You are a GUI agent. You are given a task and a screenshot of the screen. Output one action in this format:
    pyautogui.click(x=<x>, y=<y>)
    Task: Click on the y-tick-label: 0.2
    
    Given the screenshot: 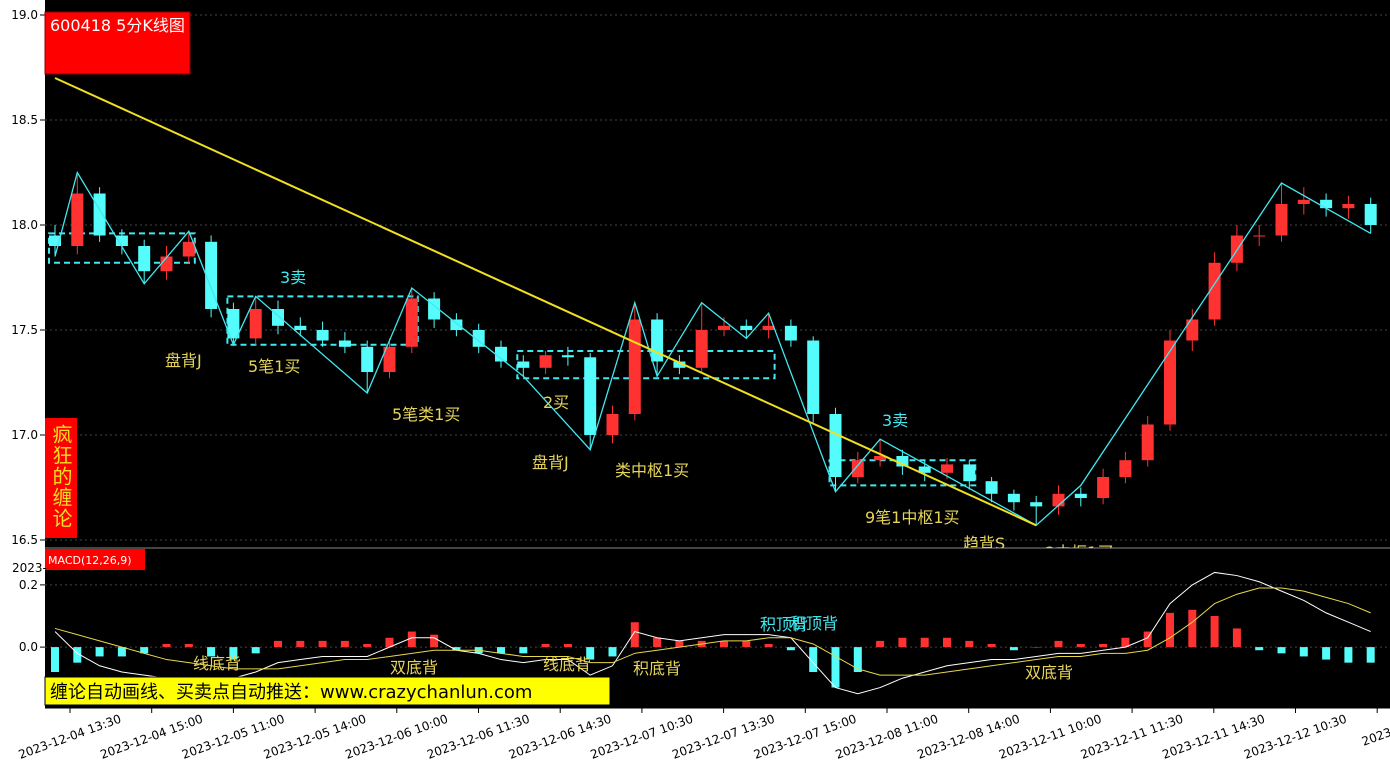 What is the action you would take?
    pyautogui.click(x=28, y=585)
    